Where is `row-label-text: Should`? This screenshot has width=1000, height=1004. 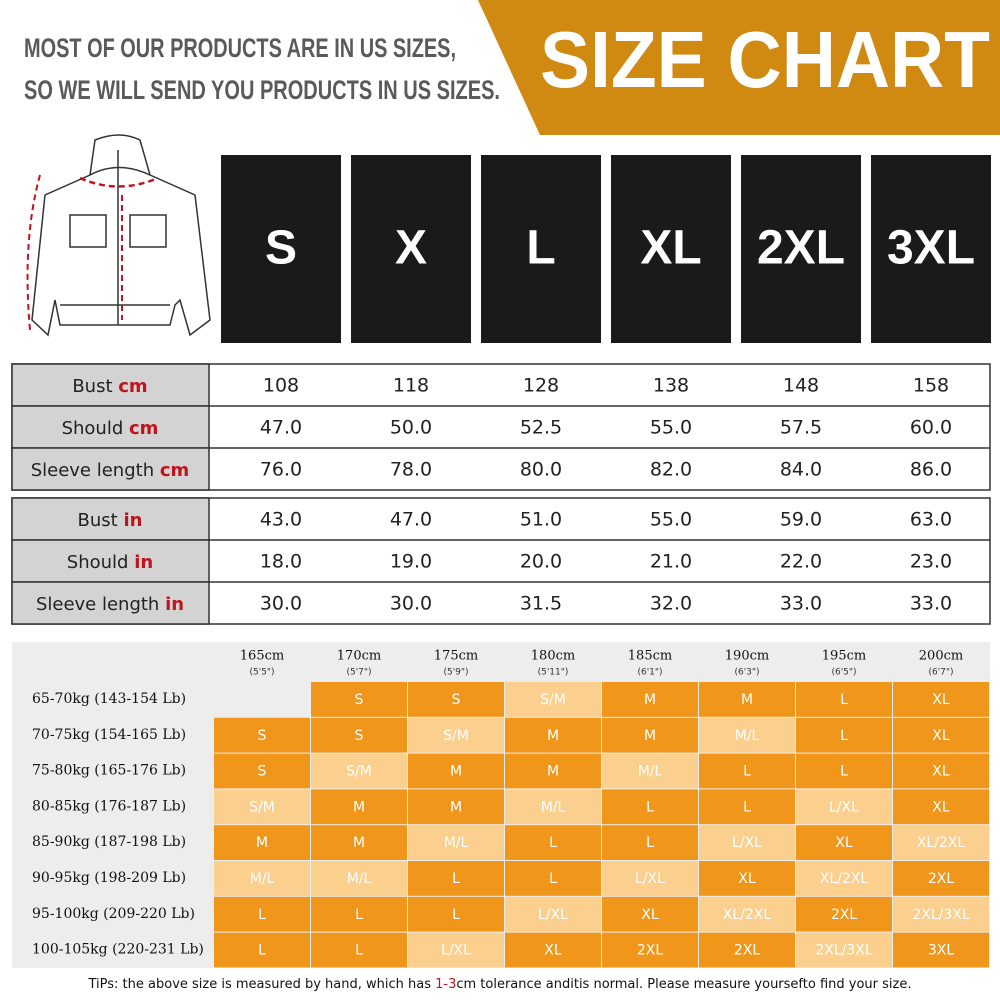 row-label-text: Should is located at coordinates (93, 428).